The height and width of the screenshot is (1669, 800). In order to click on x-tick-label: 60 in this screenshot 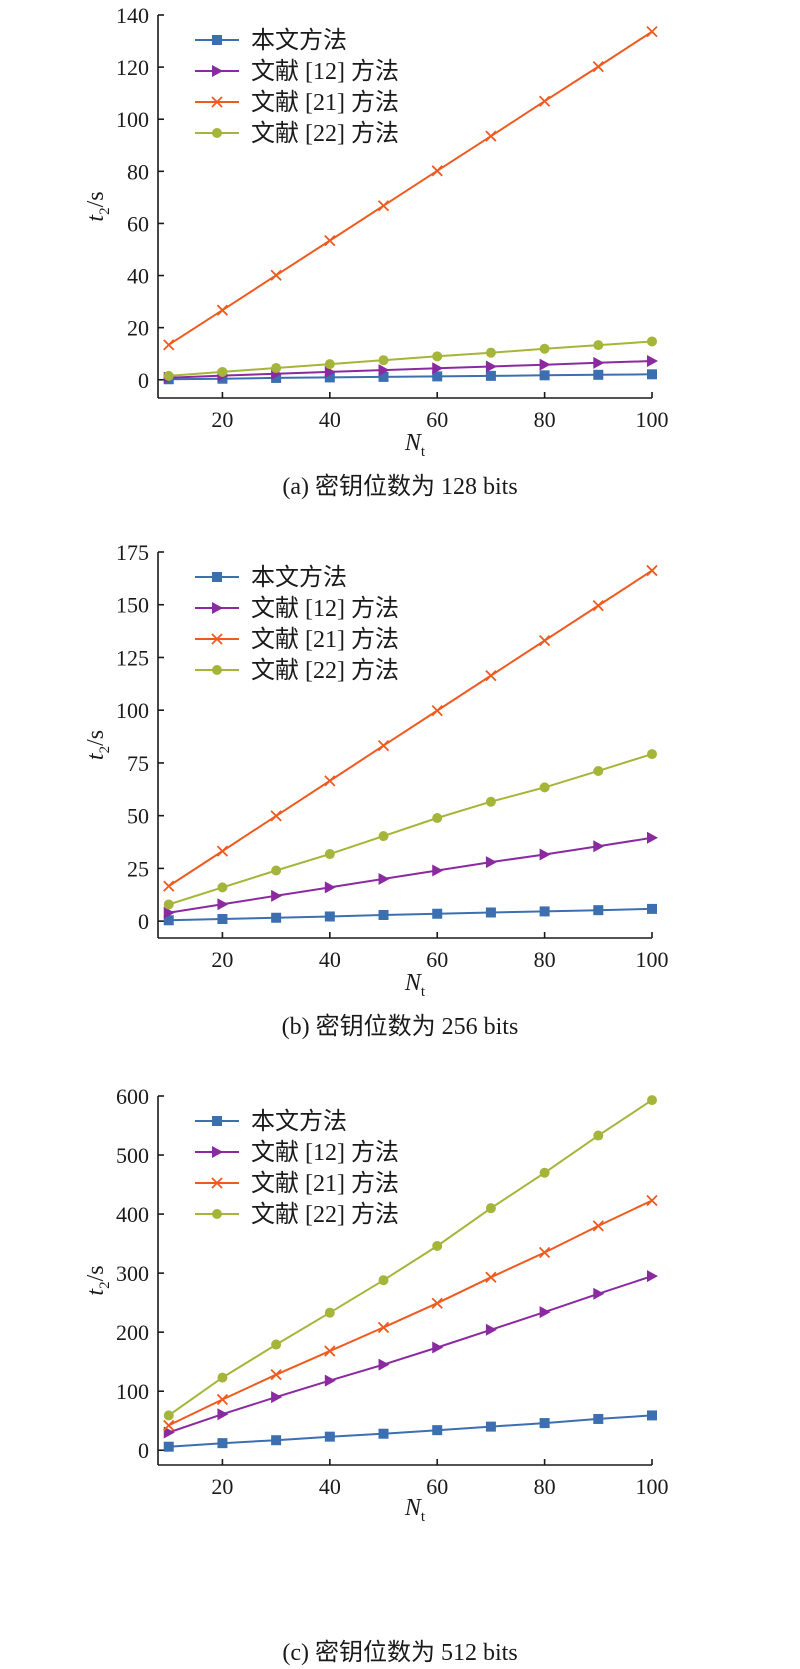, I will do `click(437, 419)`.